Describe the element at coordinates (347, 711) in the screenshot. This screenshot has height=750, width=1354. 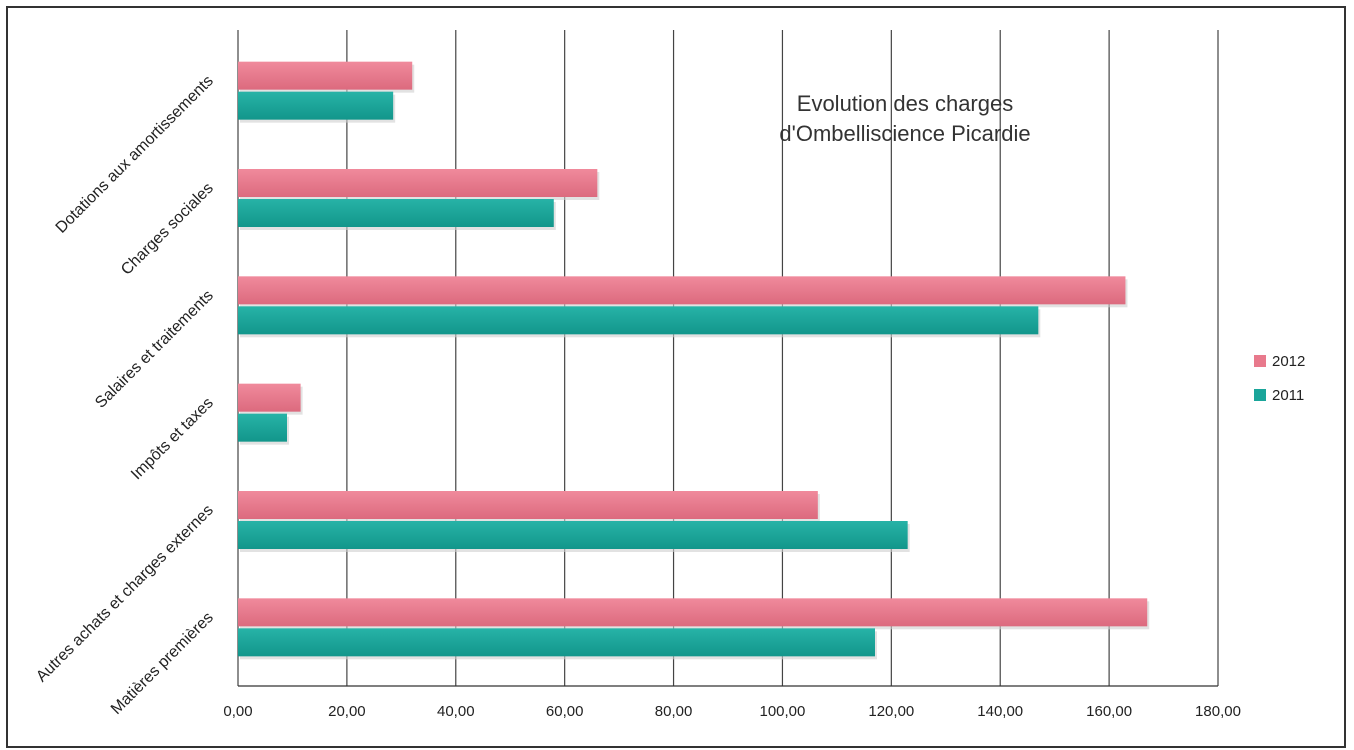
I see `x-tick-label: 20,00` at that location.